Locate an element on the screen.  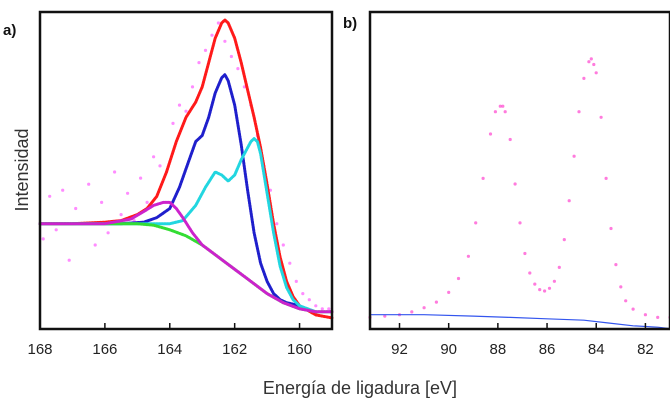
panel-b-tick-label: 92 is located at coordinates (399, 349).